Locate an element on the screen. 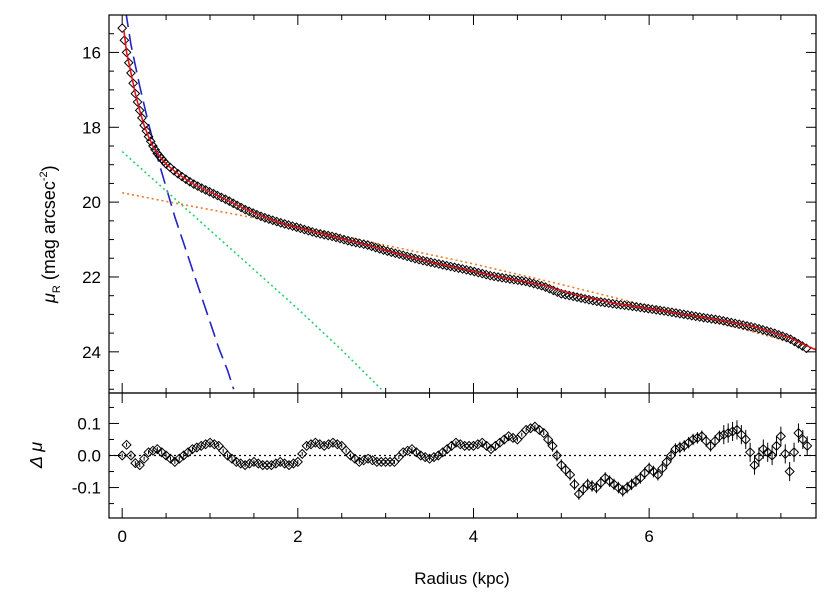  profile-line-inner-component is located at coordinates (251, 270).